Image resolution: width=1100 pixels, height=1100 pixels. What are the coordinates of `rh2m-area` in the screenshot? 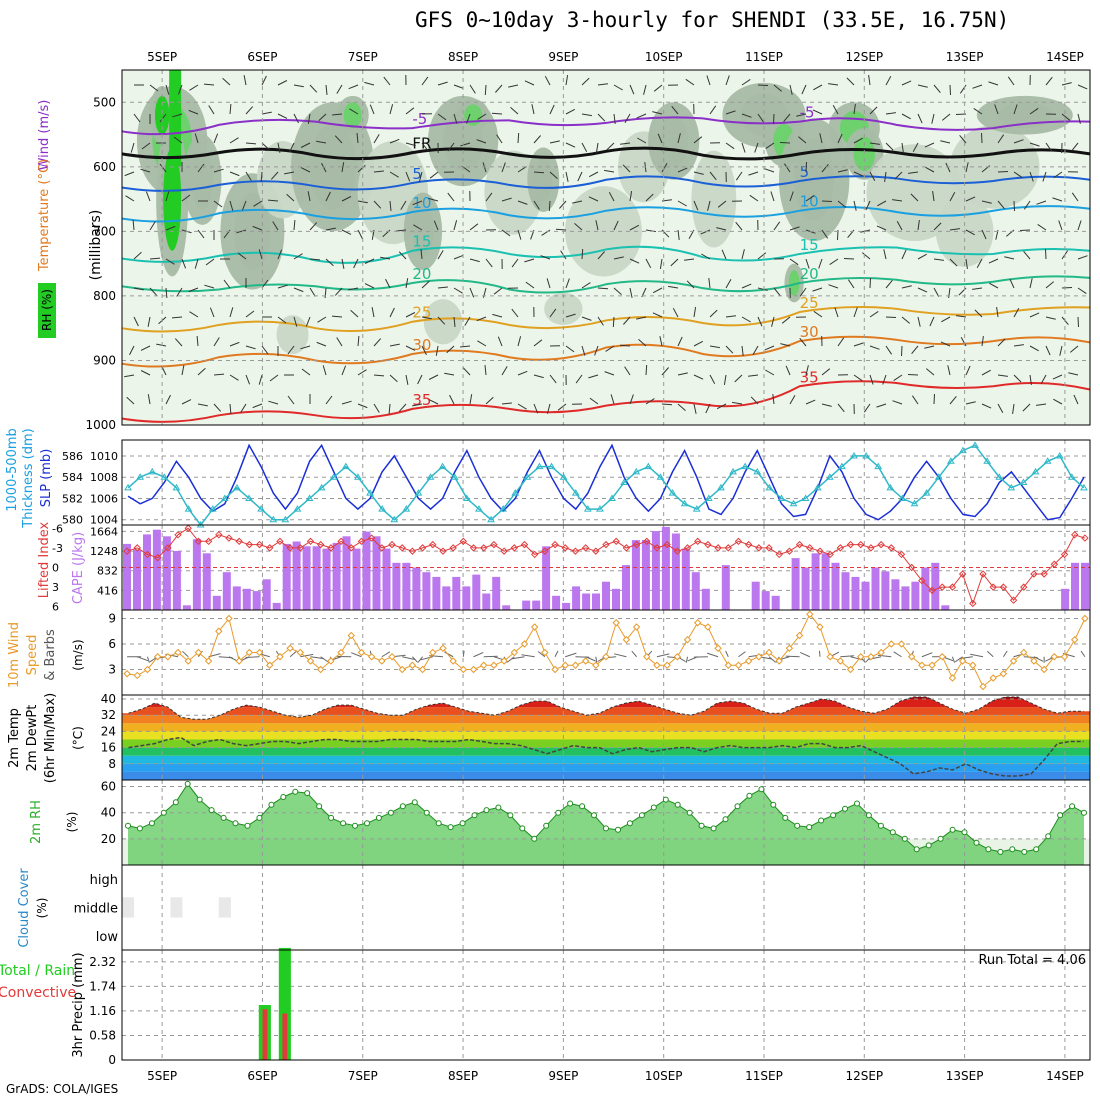 It's located at (606, 824).